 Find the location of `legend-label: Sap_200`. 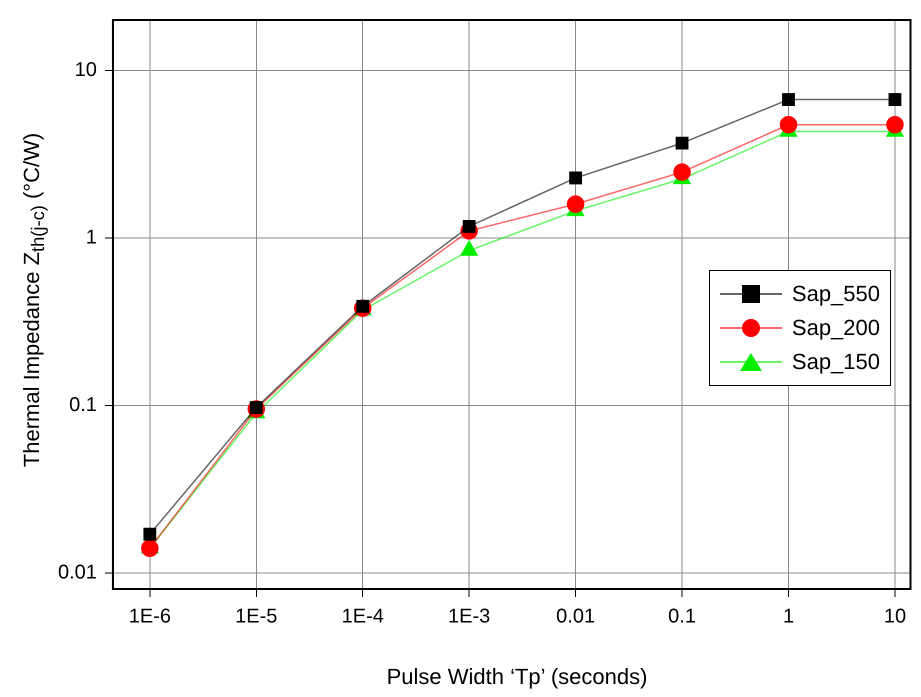

legend-label: Sap_200 is located at coordinates (836, 328).